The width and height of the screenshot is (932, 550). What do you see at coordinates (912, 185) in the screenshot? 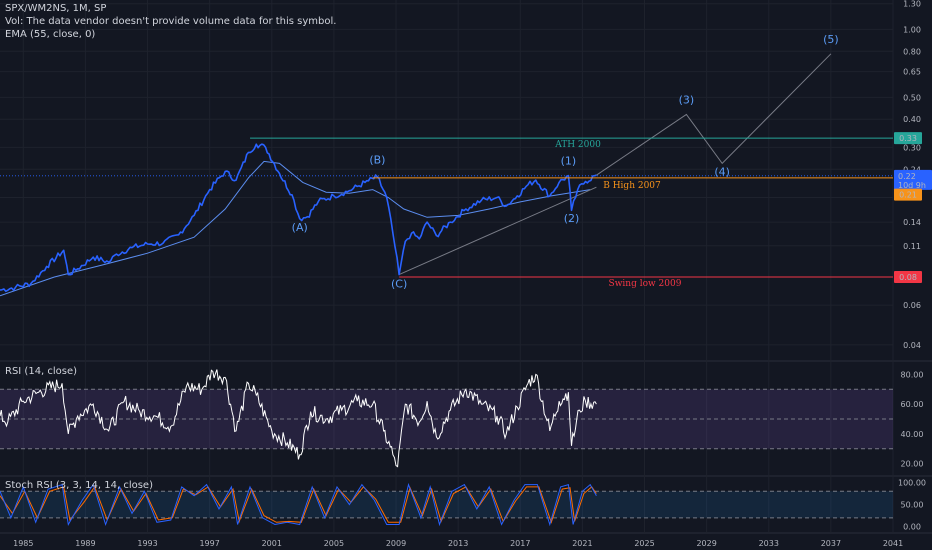
I see `bar-countdown: 10d 9h` at bounding box center [912, 185].